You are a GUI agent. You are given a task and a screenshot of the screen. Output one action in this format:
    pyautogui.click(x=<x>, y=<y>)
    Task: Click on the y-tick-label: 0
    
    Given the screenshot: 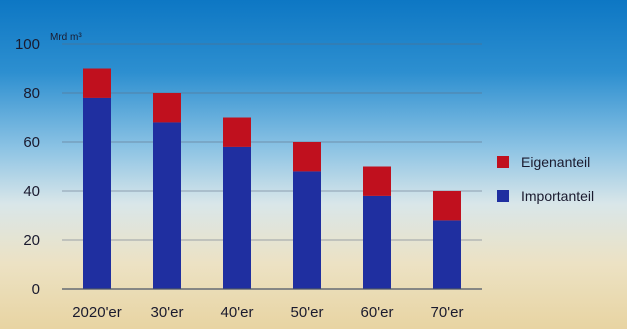 What is the action you would take?
    pyautogui.click(x=36, y=289)
    